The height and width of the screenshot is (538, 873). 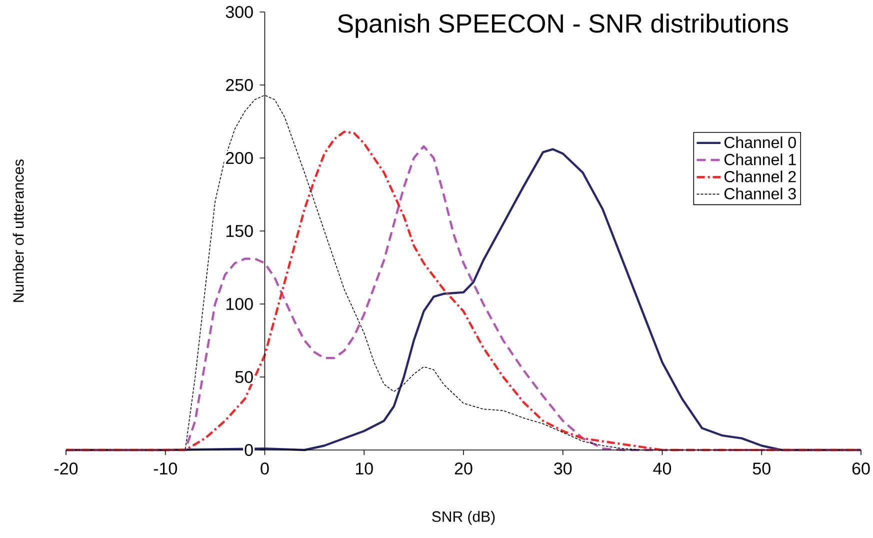 What do you see at coordinates (662, 468) in the screenshot?
I see `x-tick-label: 40` at bounding box center [662, 468].